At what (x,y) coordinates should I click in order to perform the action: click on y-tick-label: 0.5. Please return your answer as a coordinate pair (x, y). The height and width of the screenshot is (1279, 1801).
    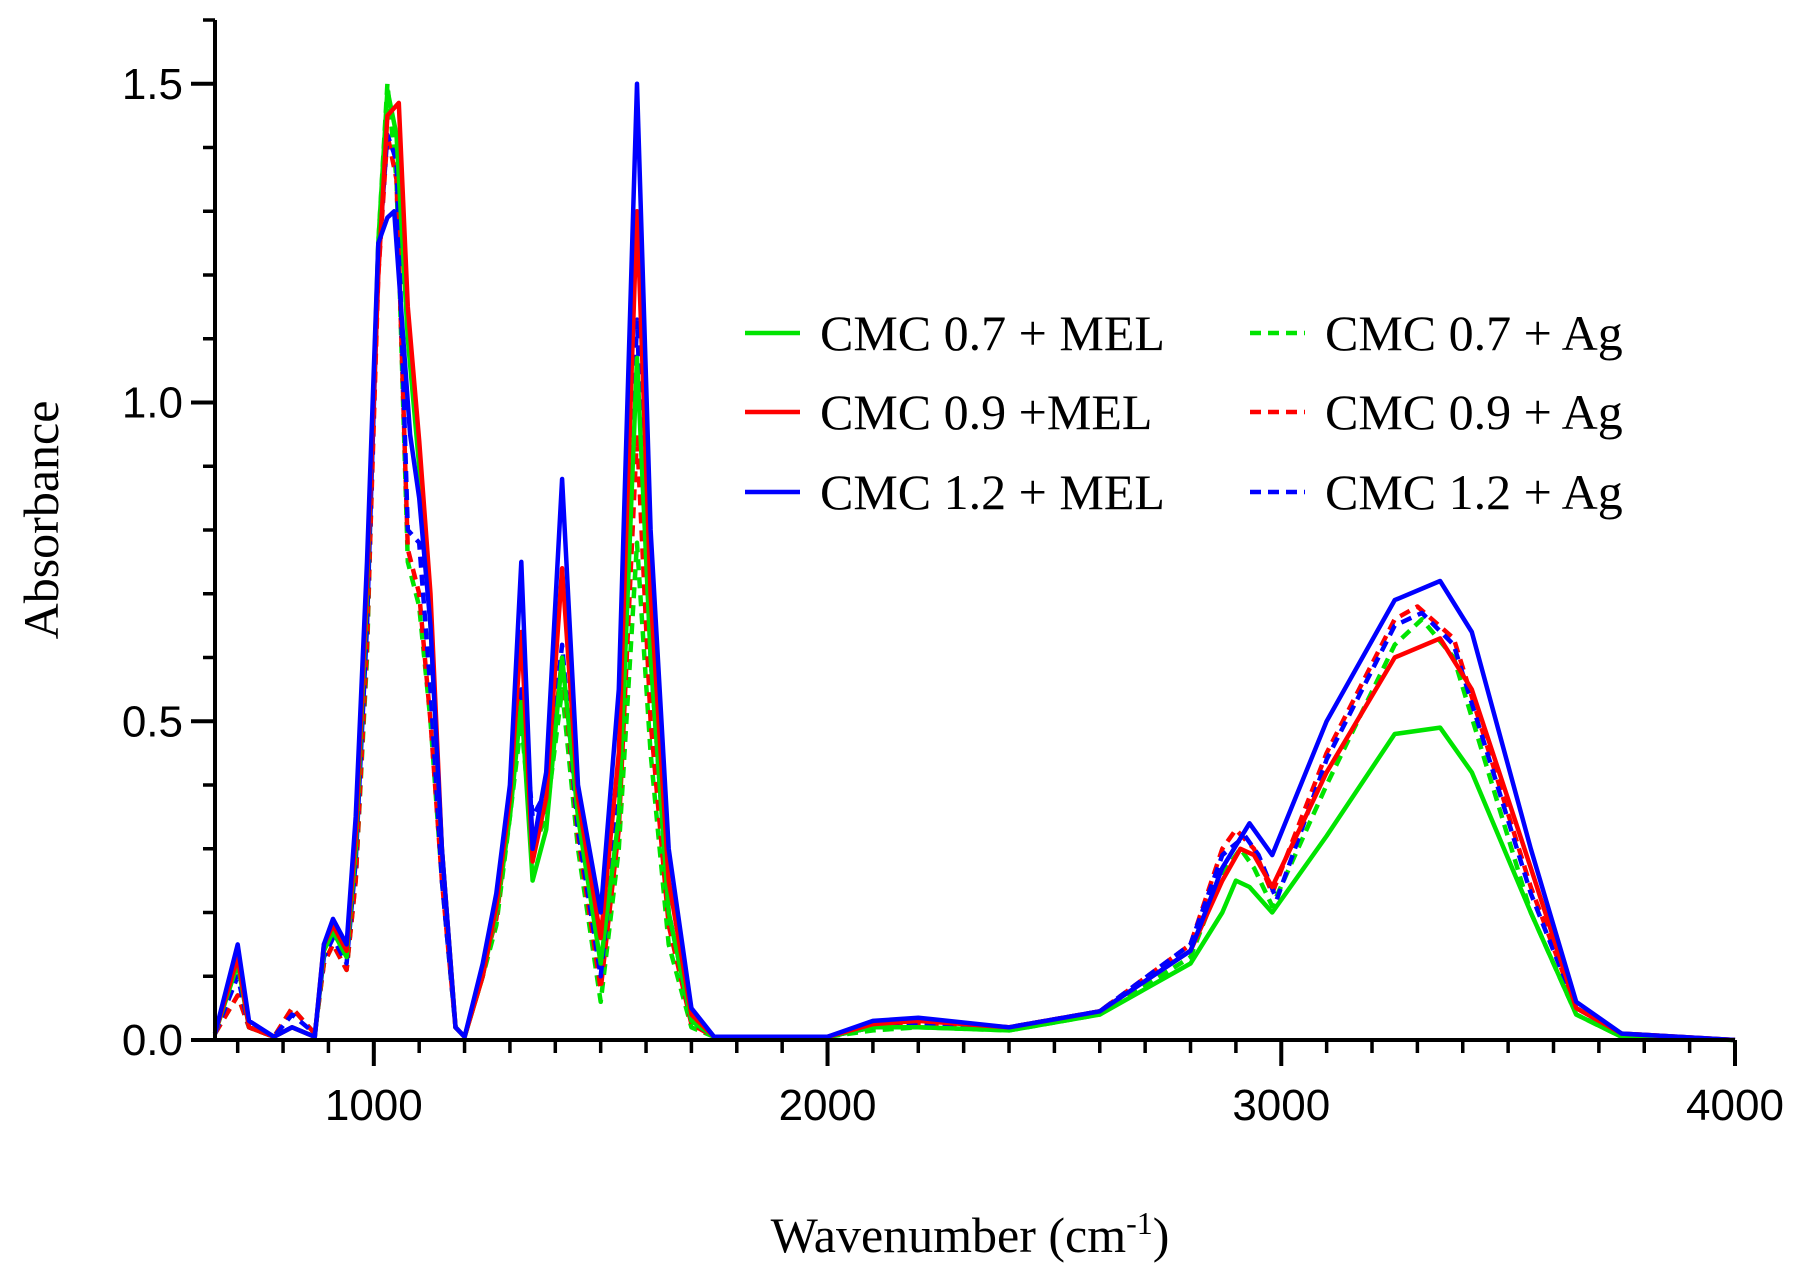
    Looking at the image, I should click on (152, 721).